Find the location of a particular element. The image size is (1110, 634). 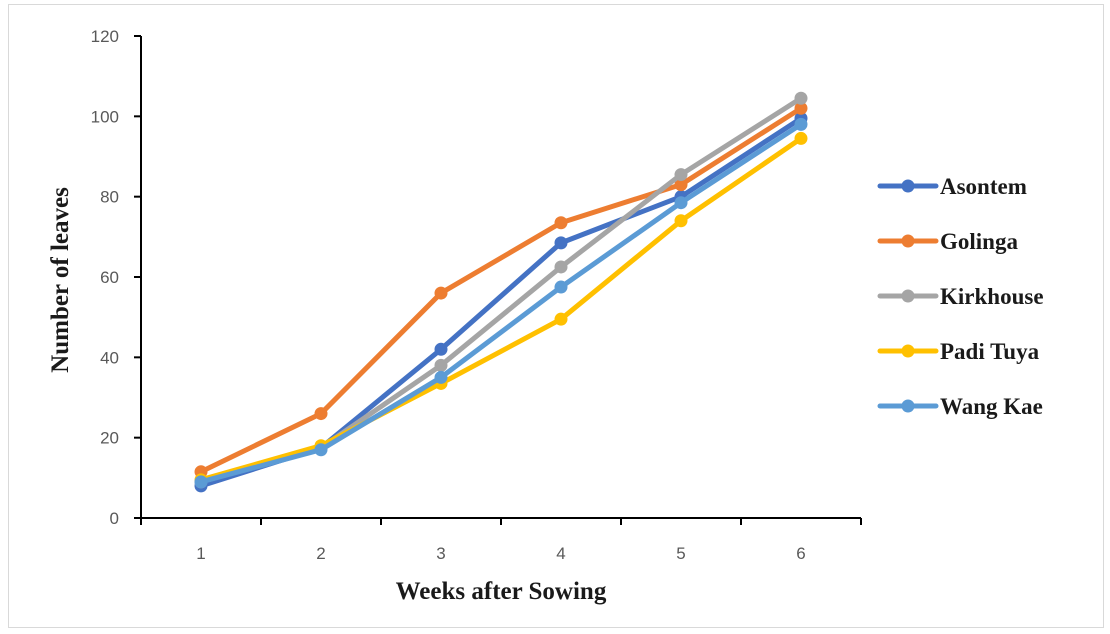

y-tick-label: 100 is located at coordinates (105, 116).